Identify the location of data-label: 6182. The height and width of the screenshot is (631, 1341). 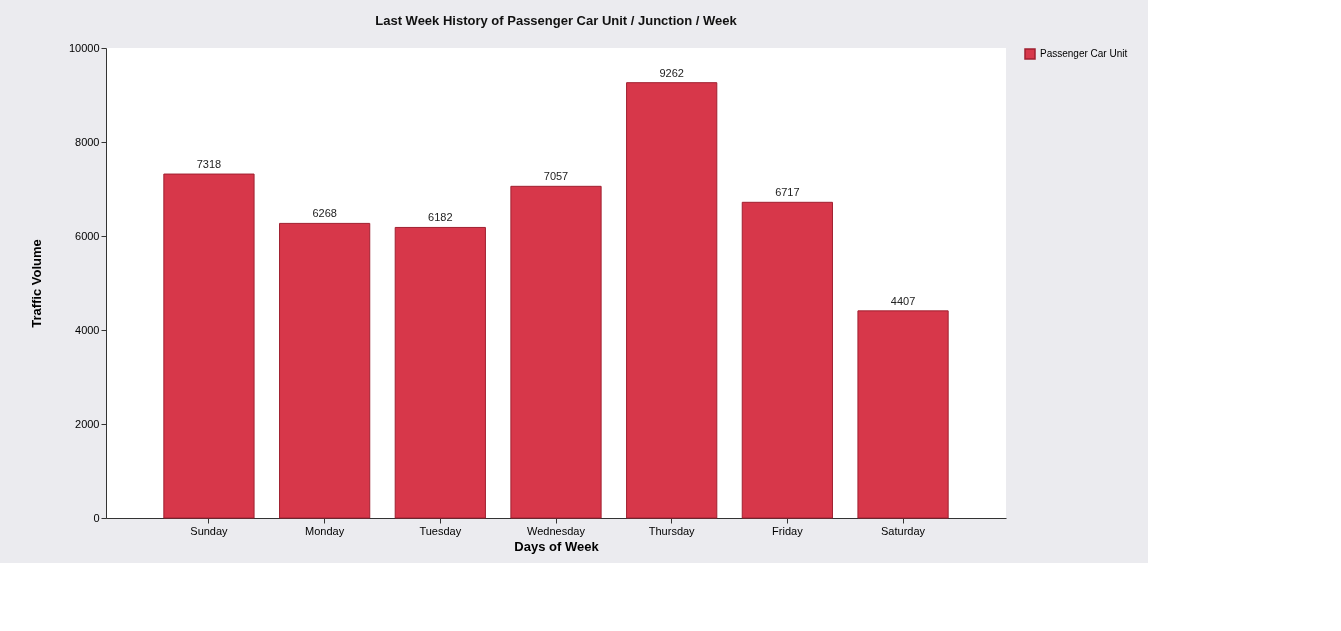
(440, 217).